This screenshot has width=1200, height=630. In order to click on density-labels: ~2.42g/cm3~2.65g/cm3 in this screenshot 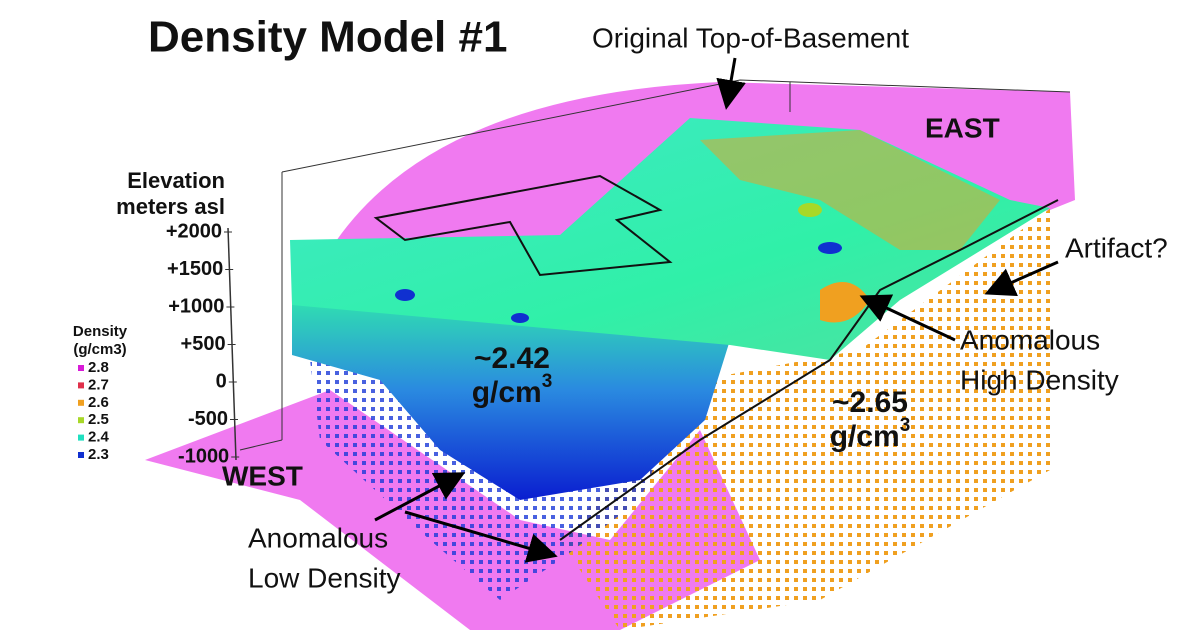, I will do `click(691, 397)`.